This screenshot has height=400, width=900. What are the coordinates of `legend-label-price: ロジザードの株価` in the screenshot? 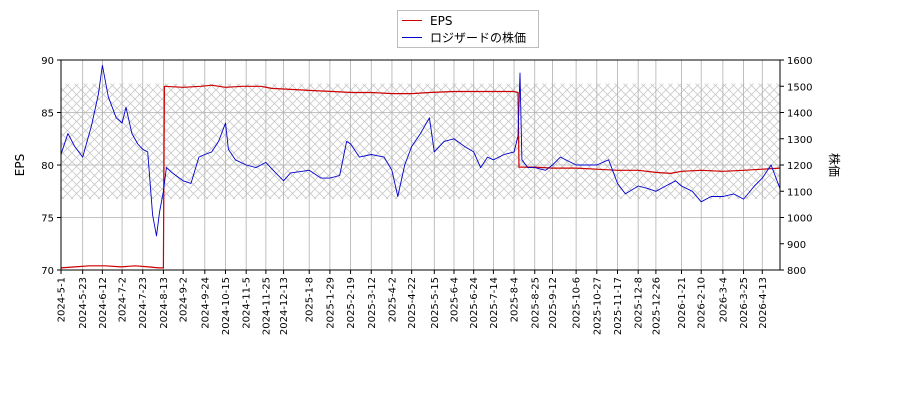 It's located at (478, 38).